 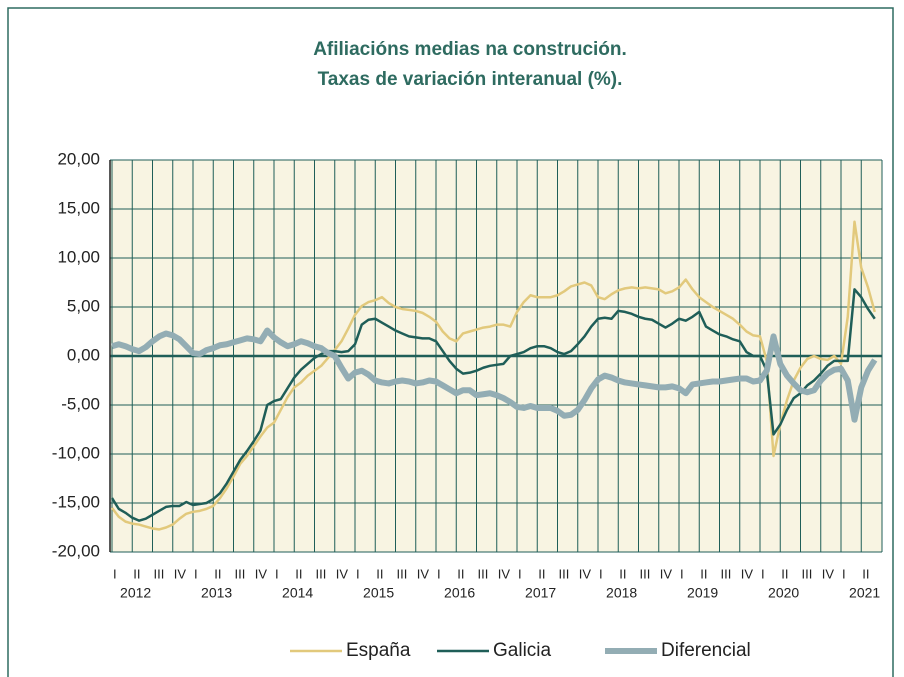 I want to click on y-tick-label: -20,00, so click(x=76, y=550).